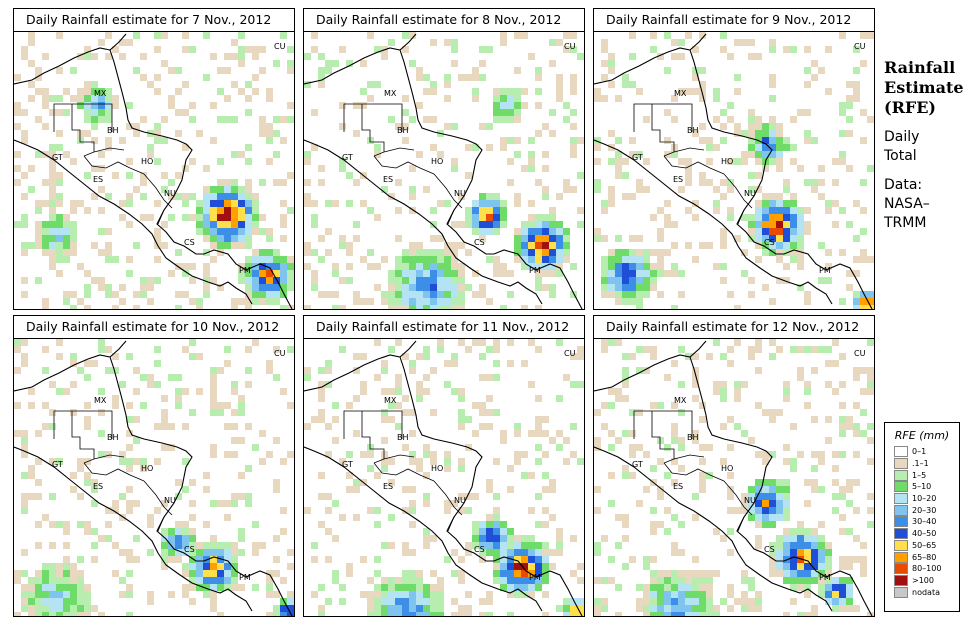 This screenshot has height=635, width=970. Describe the element at coordinates (170, 193) in the screenshot. I see `country-label-nu: NU` at that location.